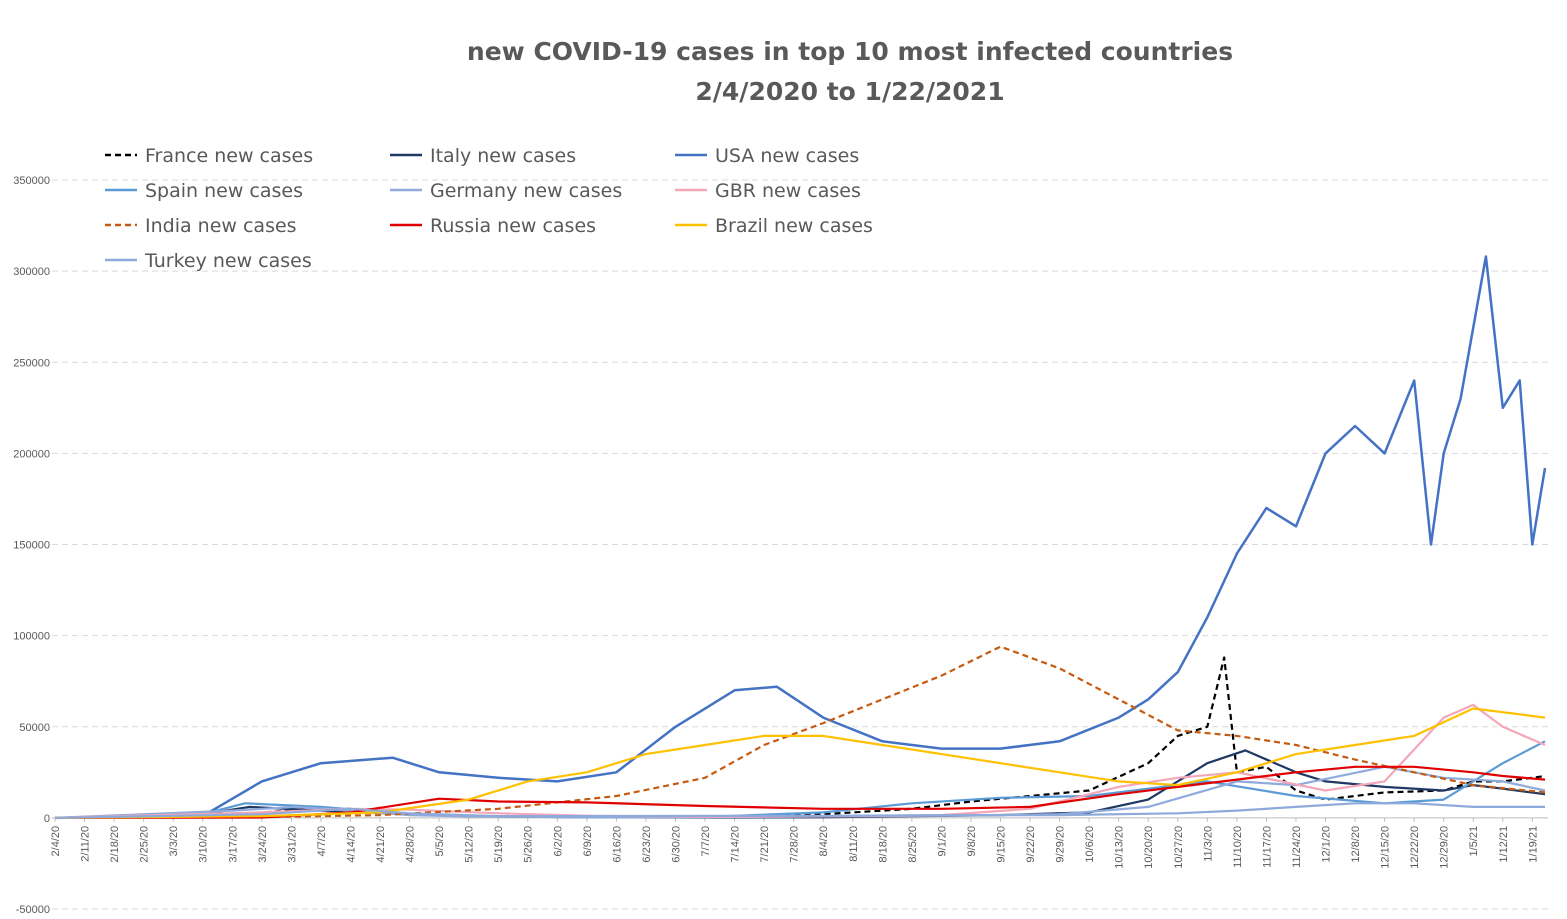  Describe the element at coordinates (1415, 847) in the screenshot. I see `x-tick-label: 12/22/20` at that location.